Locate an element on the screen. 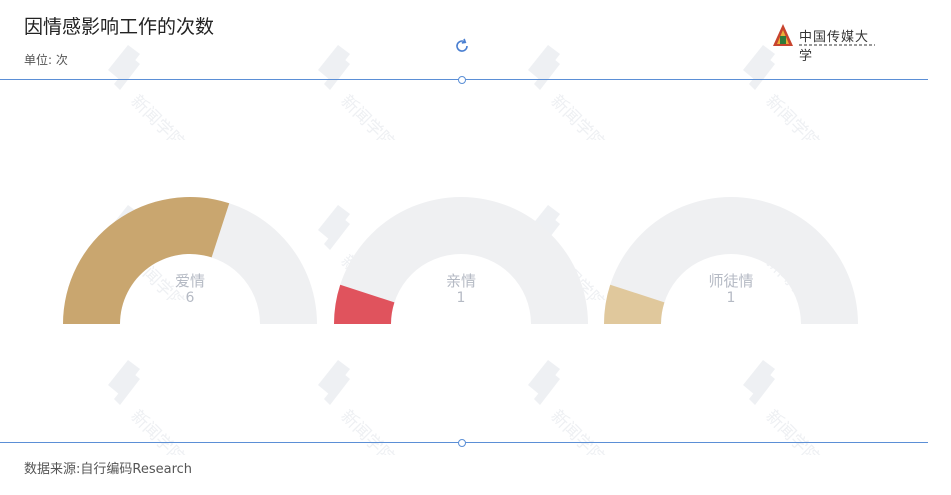  gauge-value: 6 is located at coordinates (190, 298).